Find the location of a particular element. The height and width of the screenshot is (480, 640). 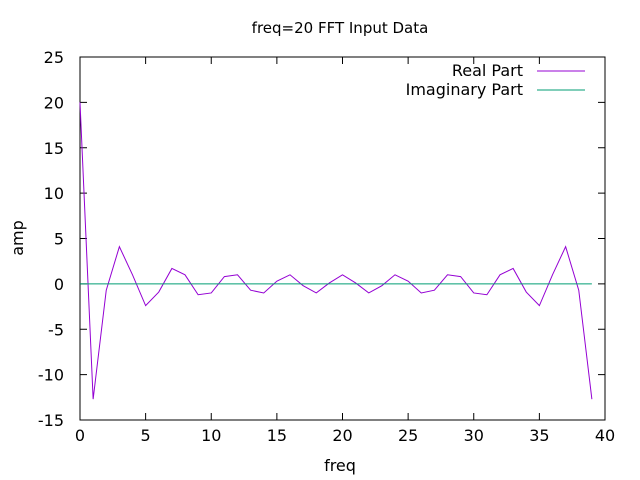

y-tick-label: -15 is located at coordinates (51, 420).